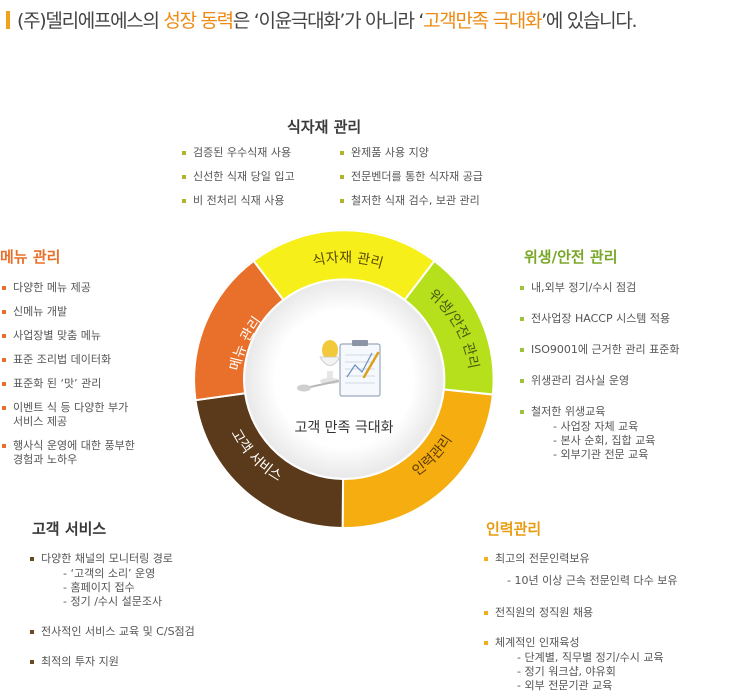  I want to click on headline-highlight-satisfaction: 고객만족 극대화, so click(482, 21).